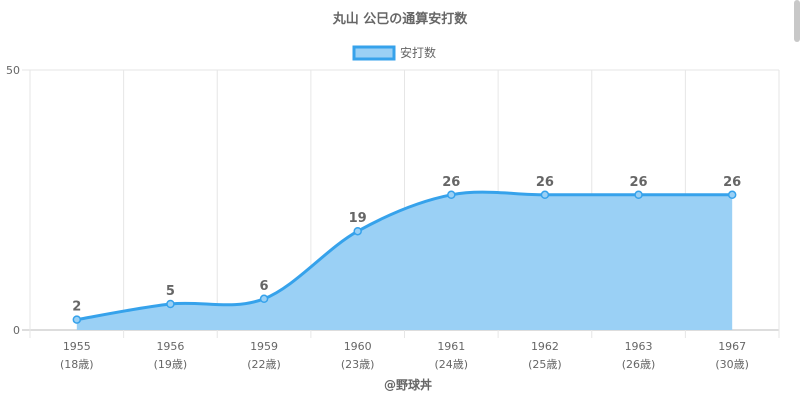 Image resolution: width=800 pixels, height=400 pixels. What do you see at coordinates (639, 364) in the screenshot?
I see `x-tick-sublabel: (26歳)` at bounding box center [639, 364].